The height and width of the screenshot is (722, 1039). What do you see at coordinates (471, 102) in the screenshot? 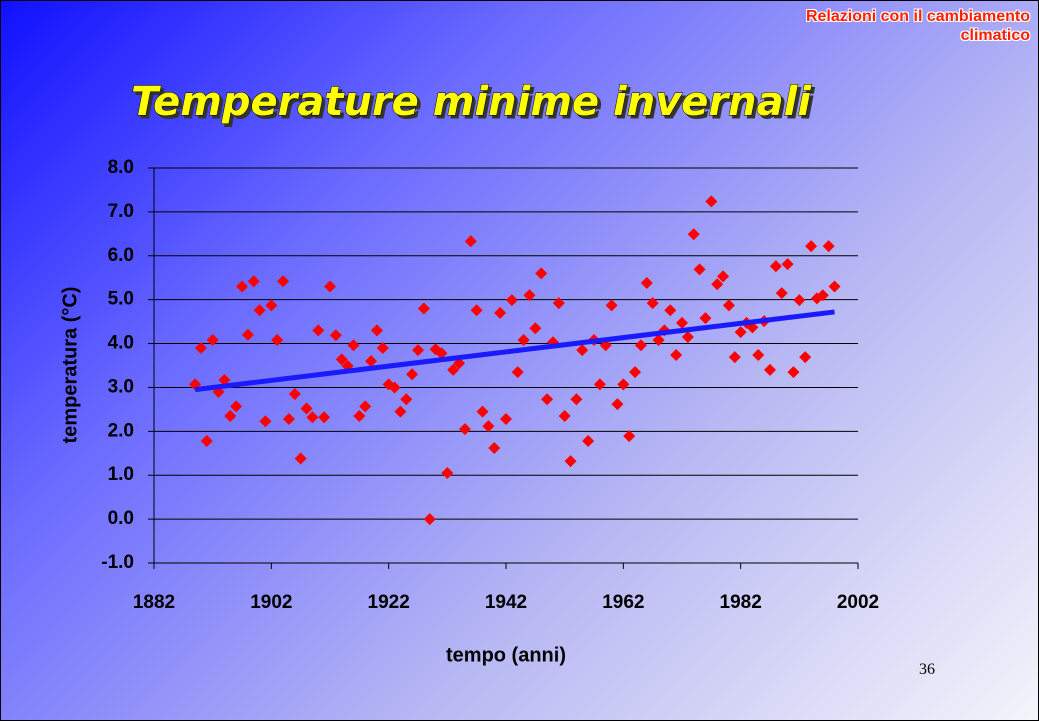
I see `chart-title: Temperature minime invernali` at bounding box center [471, 102].